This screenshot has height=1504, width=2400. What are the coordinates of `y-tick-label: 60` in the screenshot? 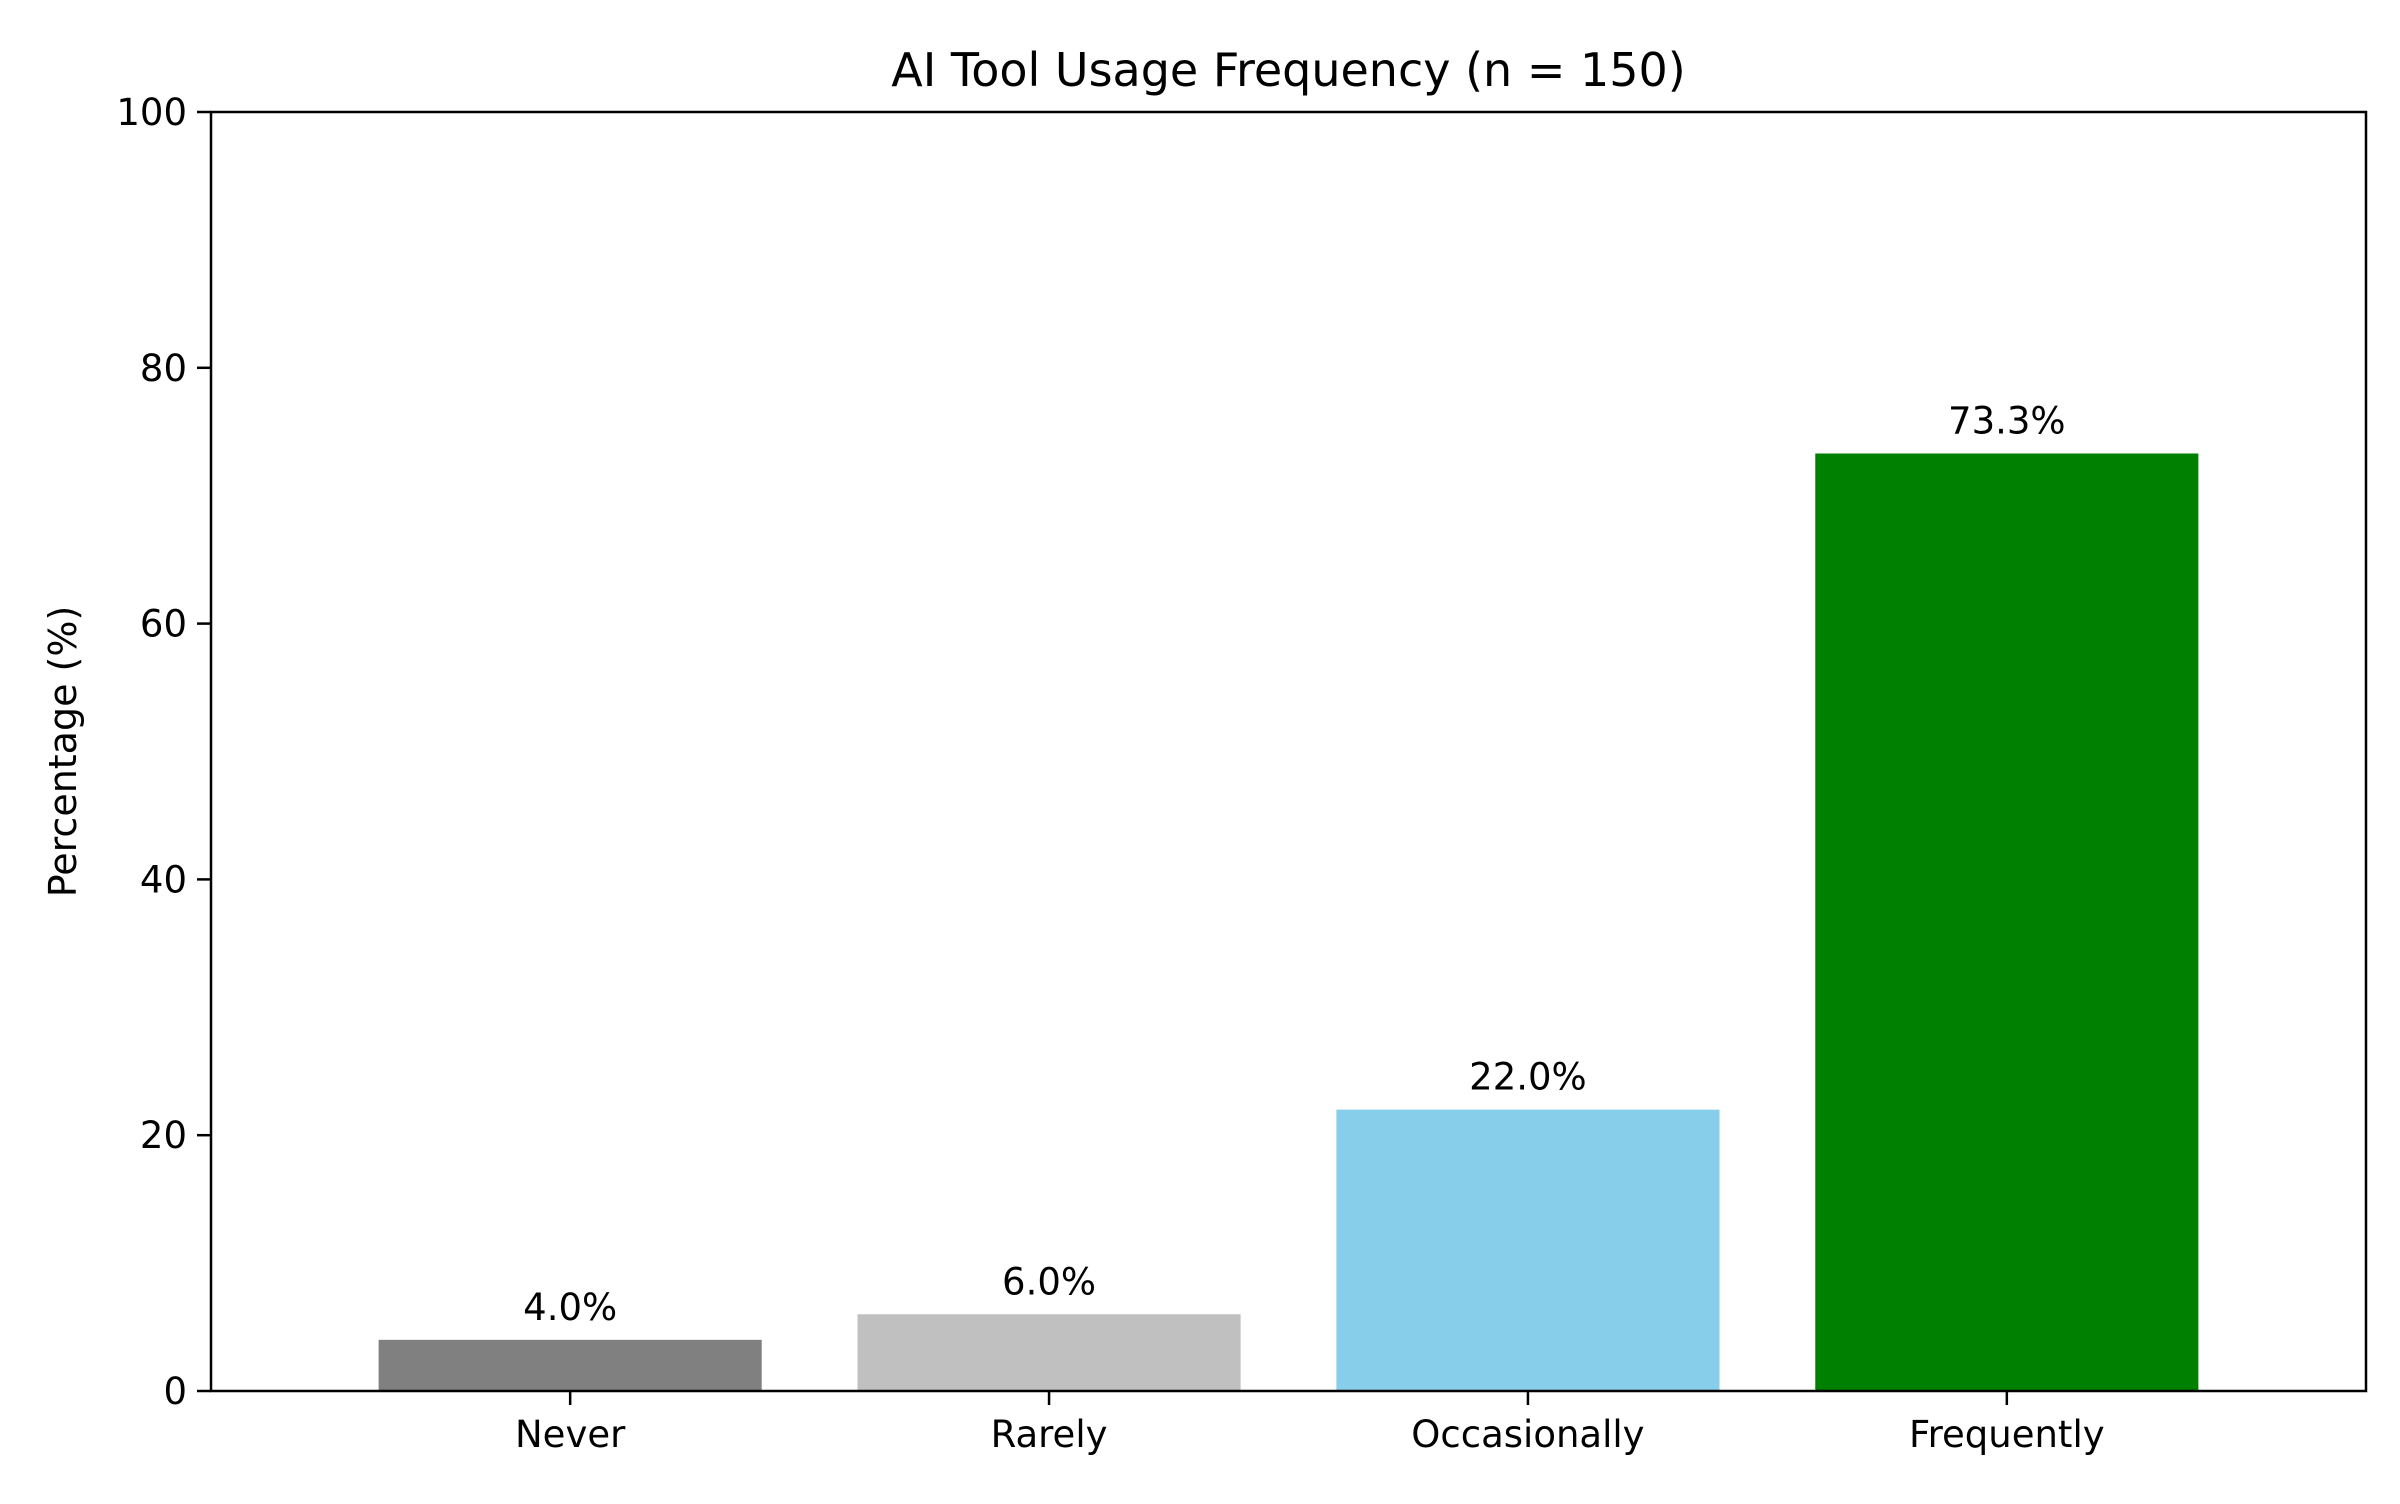 It's located at (163, 624).